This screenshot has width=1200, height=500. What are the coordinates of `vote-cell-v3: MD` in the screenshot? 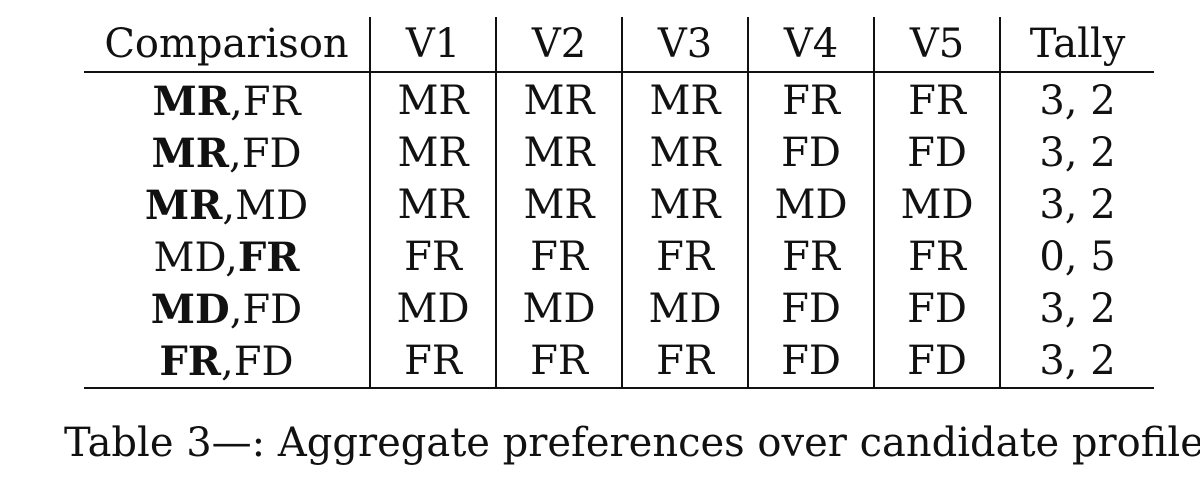 It's located at (684, 309).